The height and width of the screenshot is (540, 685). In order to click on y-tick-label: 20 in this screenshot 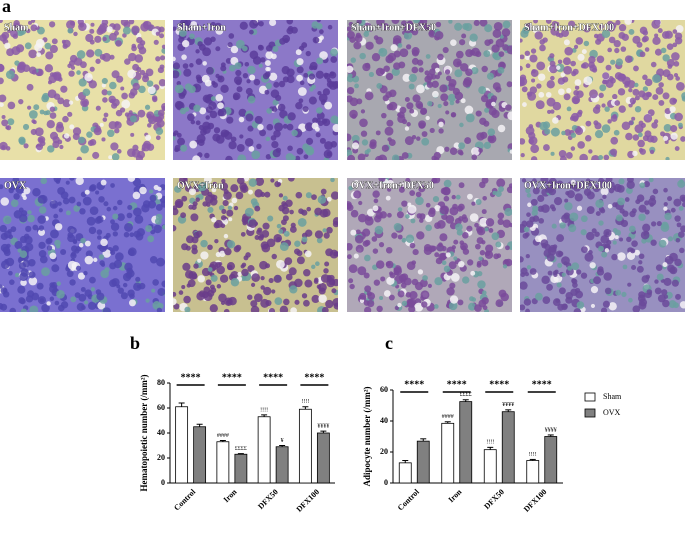, I will do `click(384, 451)`.